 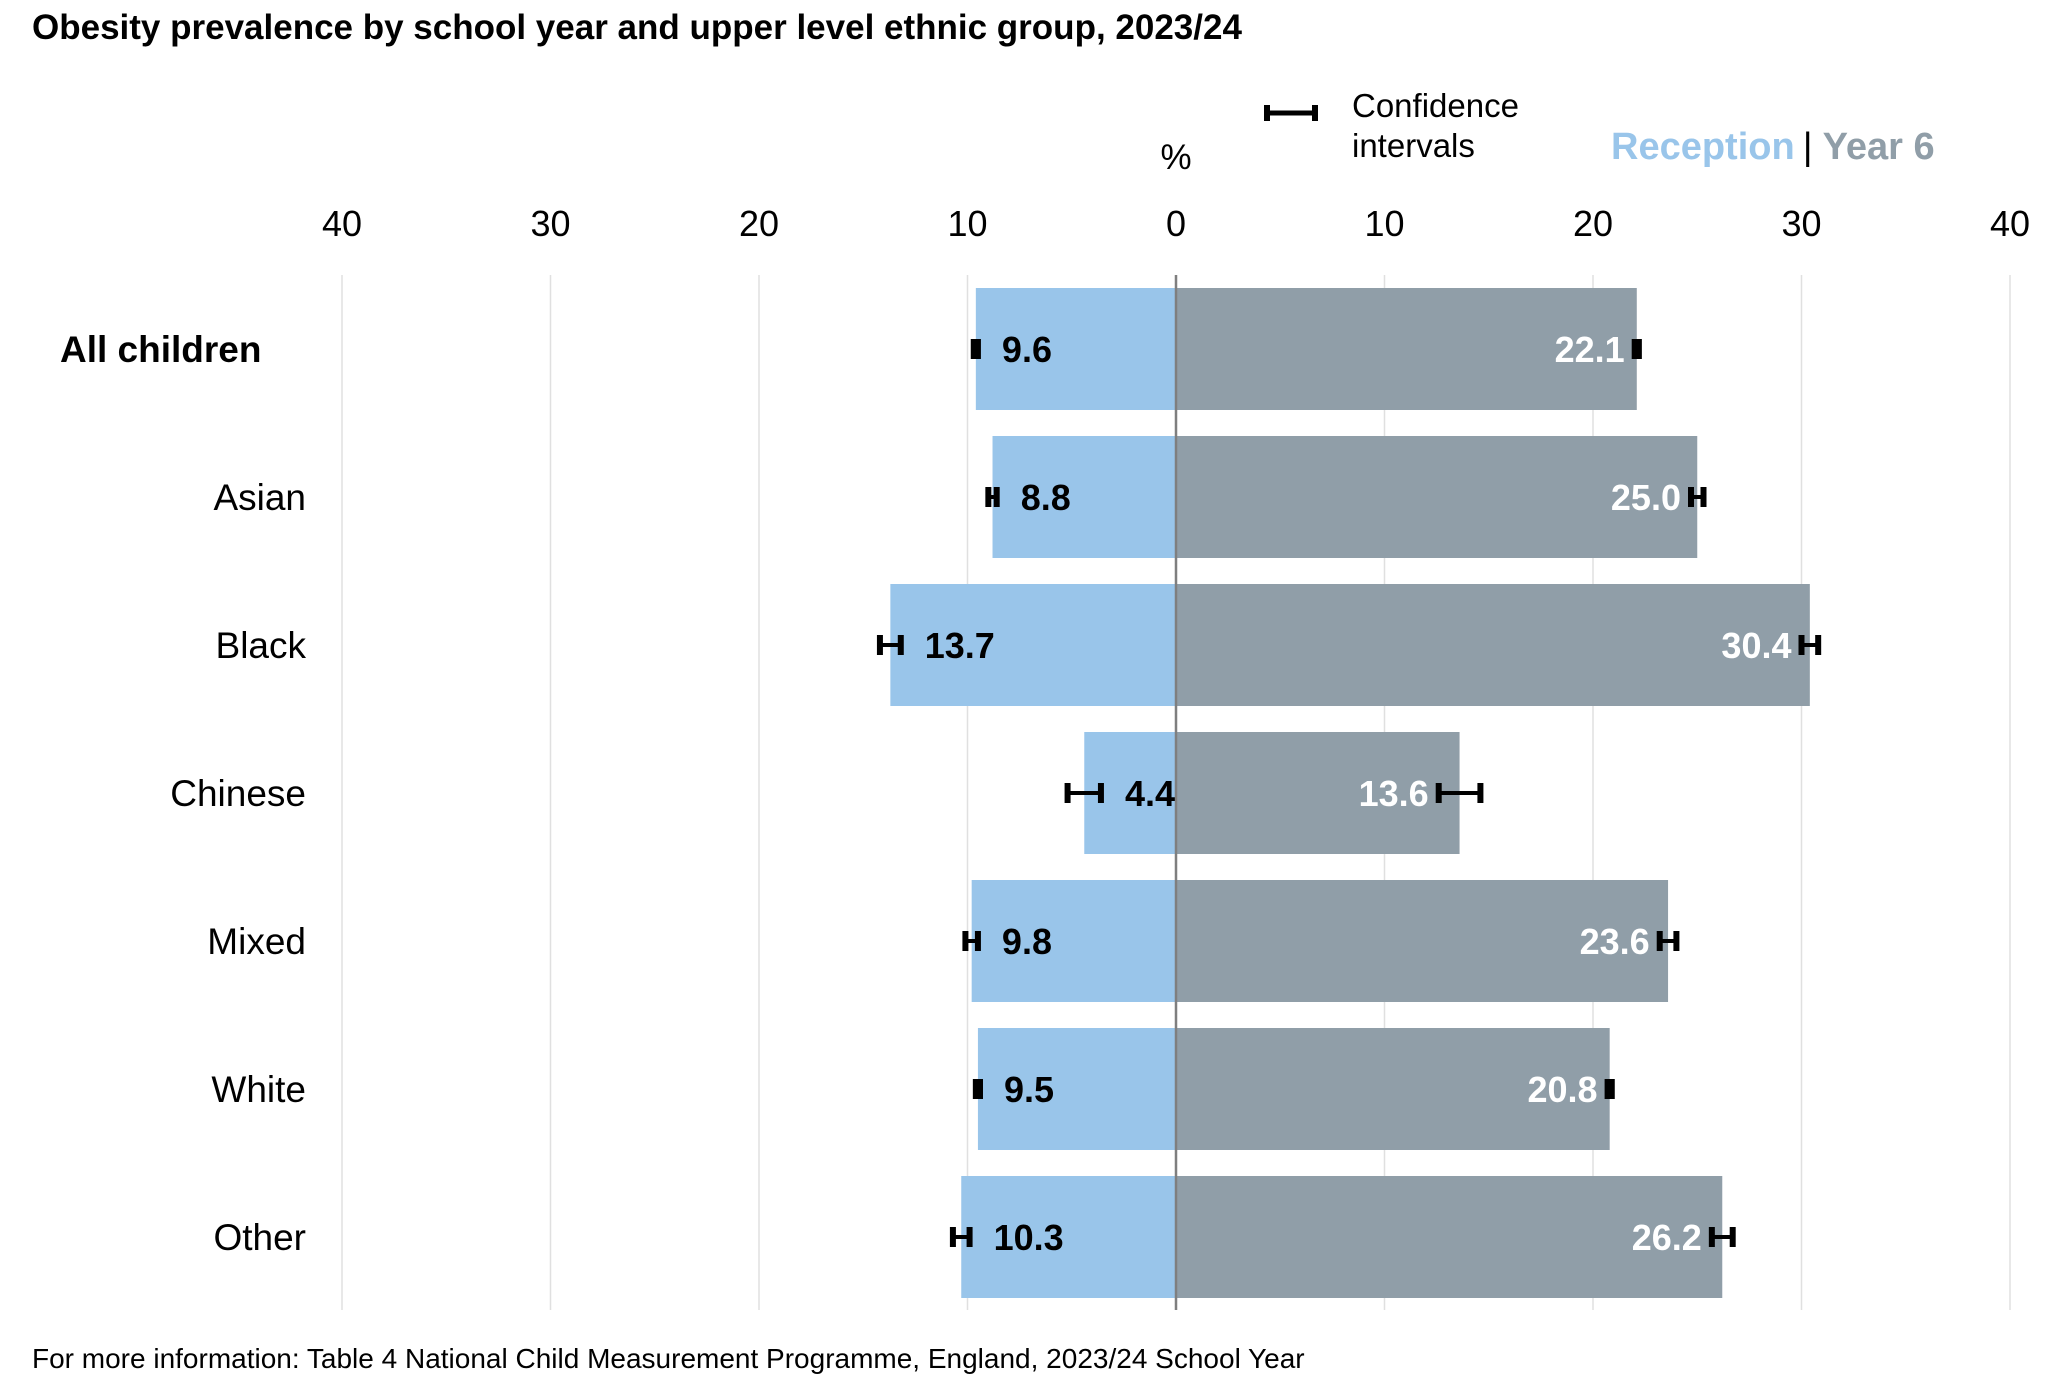 I want to click on data-label-year6: 22.1, so click(x=1590, y=349).